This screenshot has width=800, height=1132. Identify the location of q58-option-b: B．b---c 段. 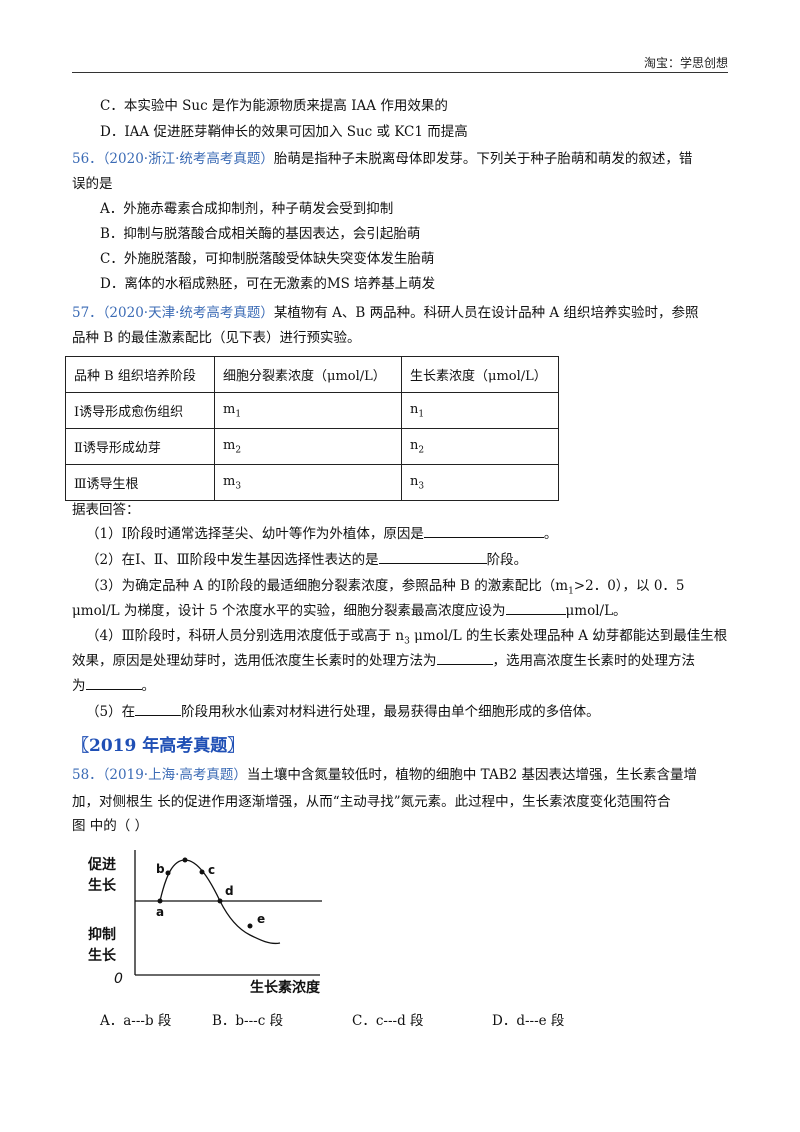
(248, 1021).